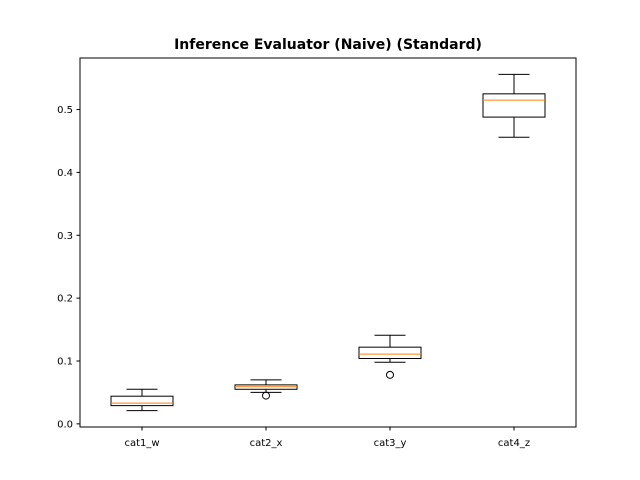  Describe the element at coordinates (65, 361) in the screenshot. I see `y-tick-label: 0.1` at that location.